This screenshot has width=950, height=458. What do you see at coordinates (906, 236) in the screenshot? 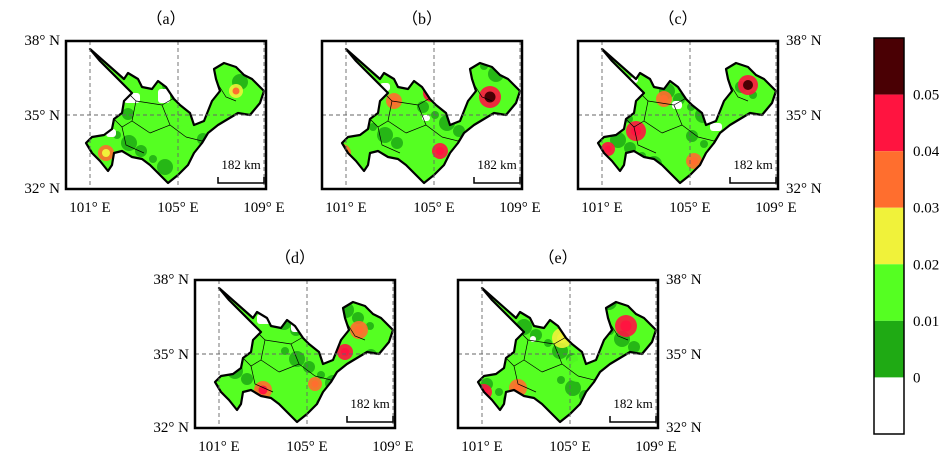
I see `colorbar: 0 0.01 0.02 0.03 0.04 0.05` at bounding box center [906, 236].